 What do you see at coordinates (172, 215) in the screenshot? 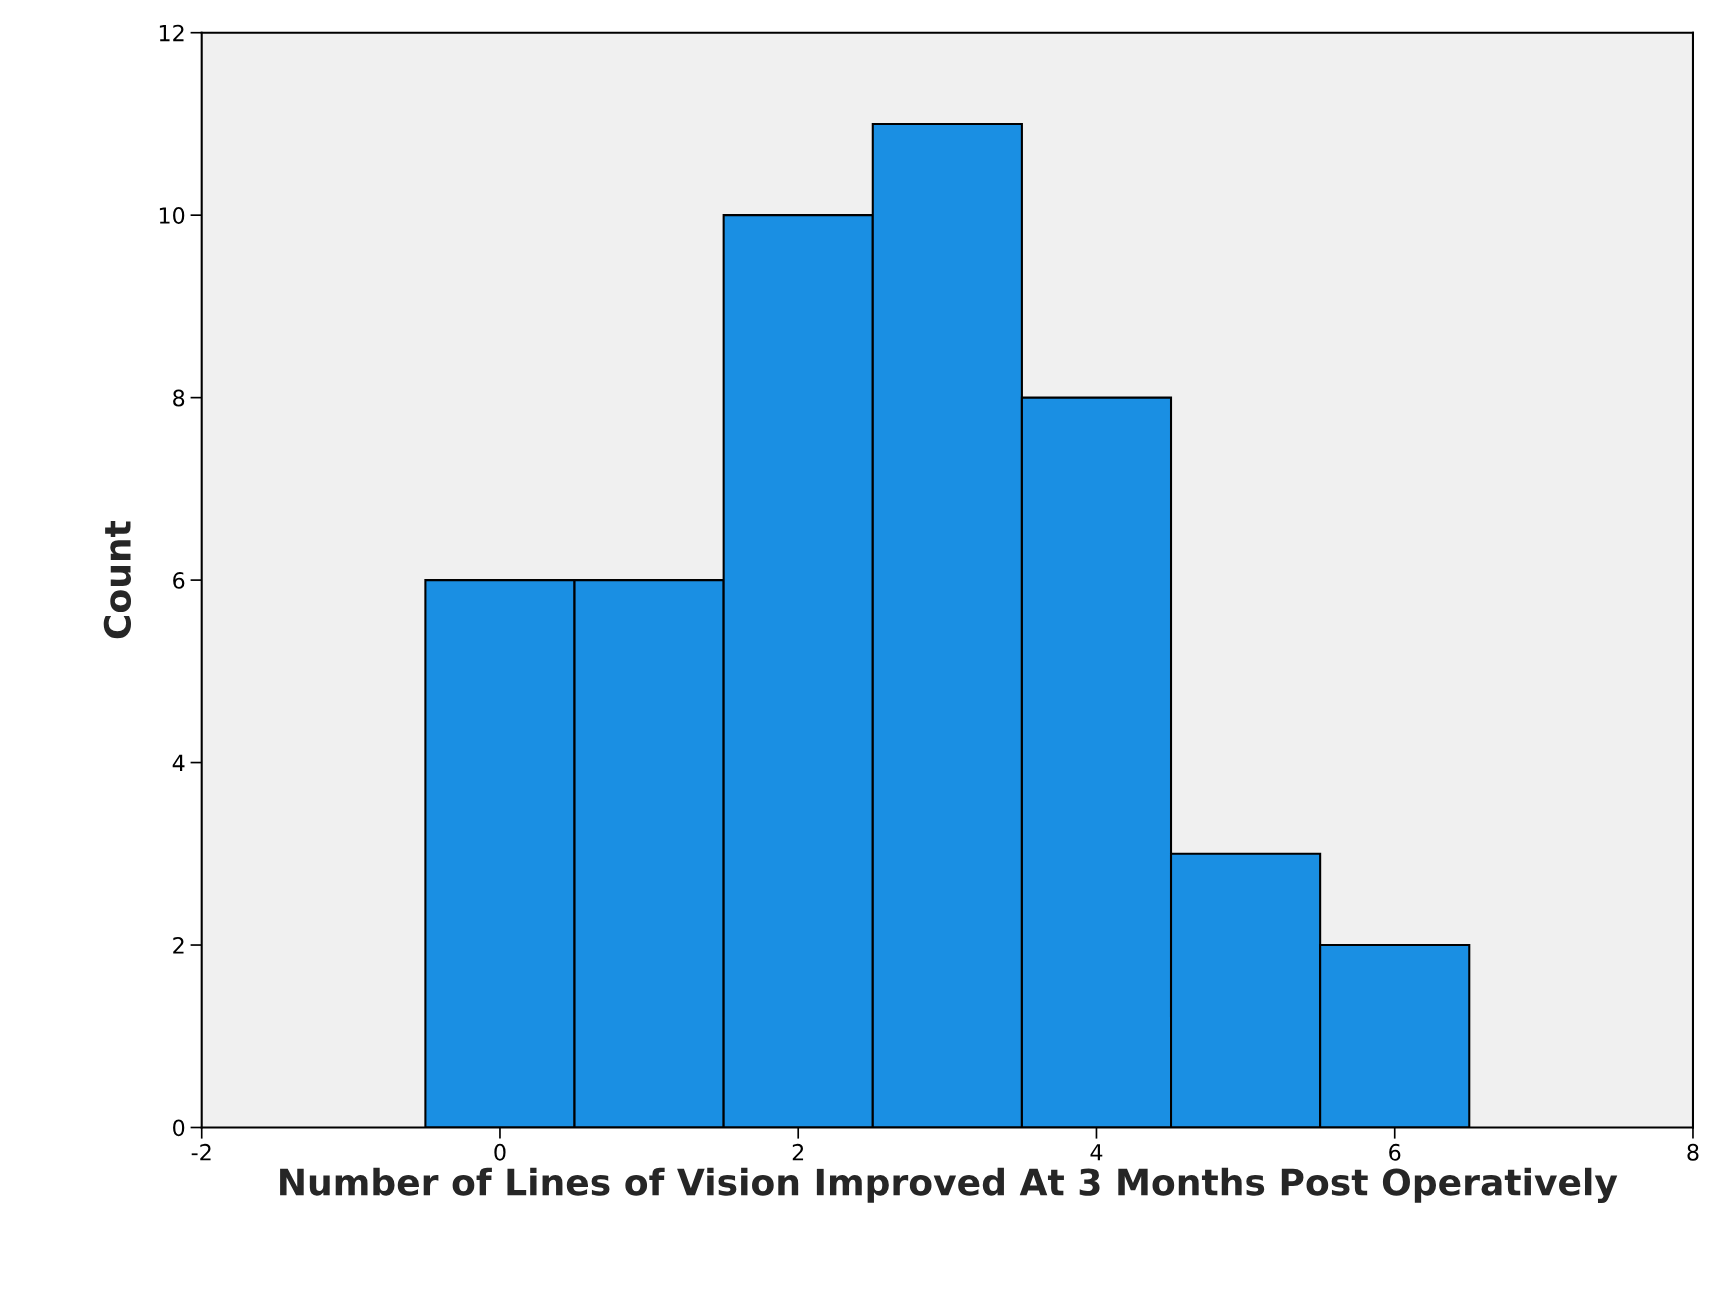
I see `y-tick-label: 10` at bounding box center [172, 215].